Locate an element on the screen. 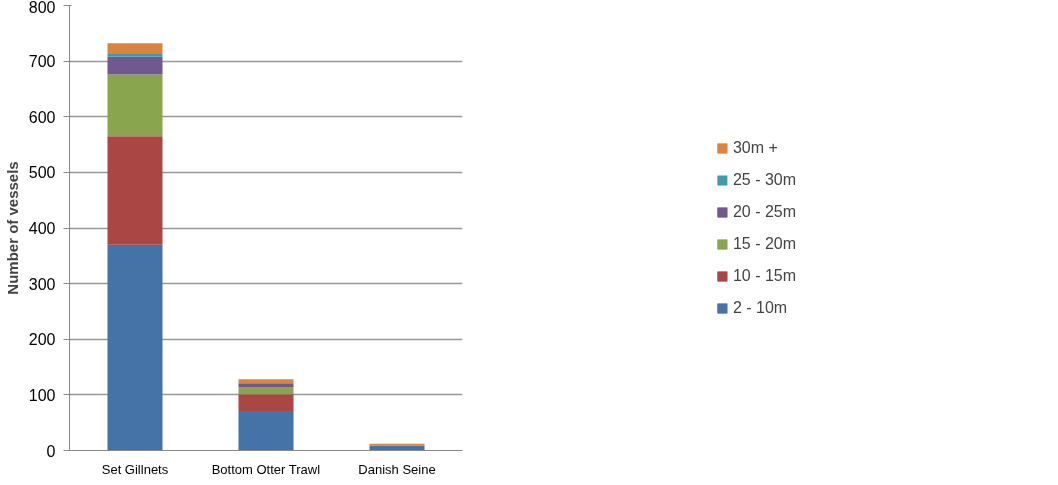 The image size is (1058, 485). y-tick-label: 600 is located at coordinates (42, 117).